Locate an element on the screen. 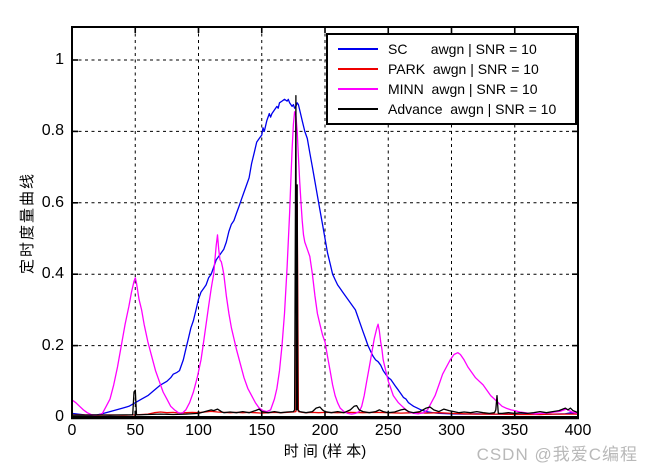  x-tick-label: 150 is located at coordinates (262, 430).